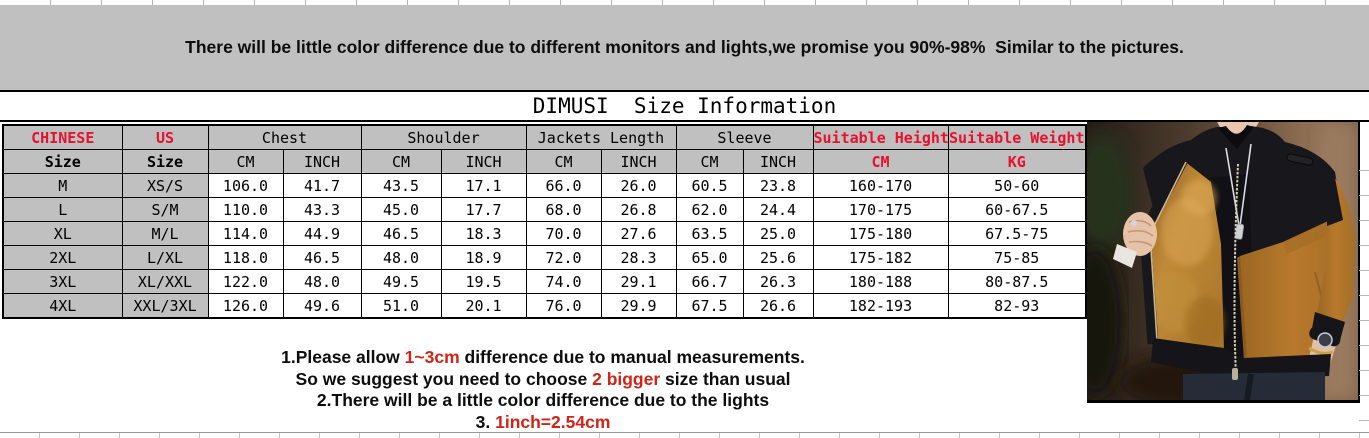 This screenshot has height=438, width=1369. I want to click on table-cell: 75-85, so click(1017, 257).